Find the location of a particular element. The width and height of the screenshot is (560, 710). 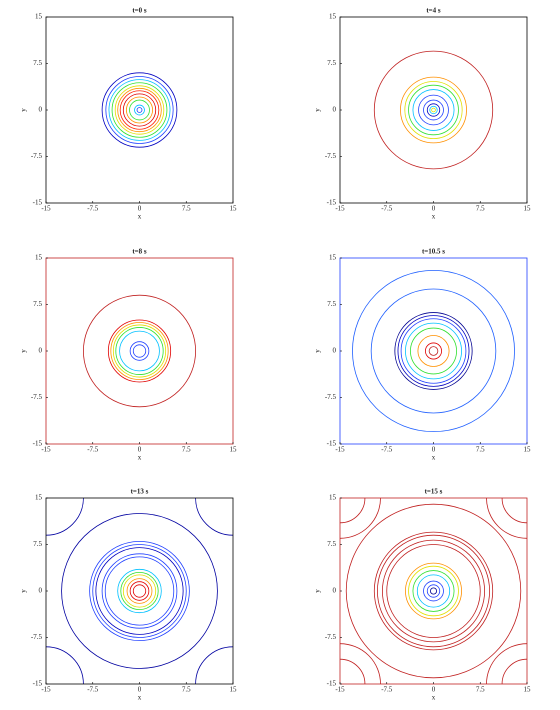

panel-title: t=15 s is located at coordinates (434, 492).